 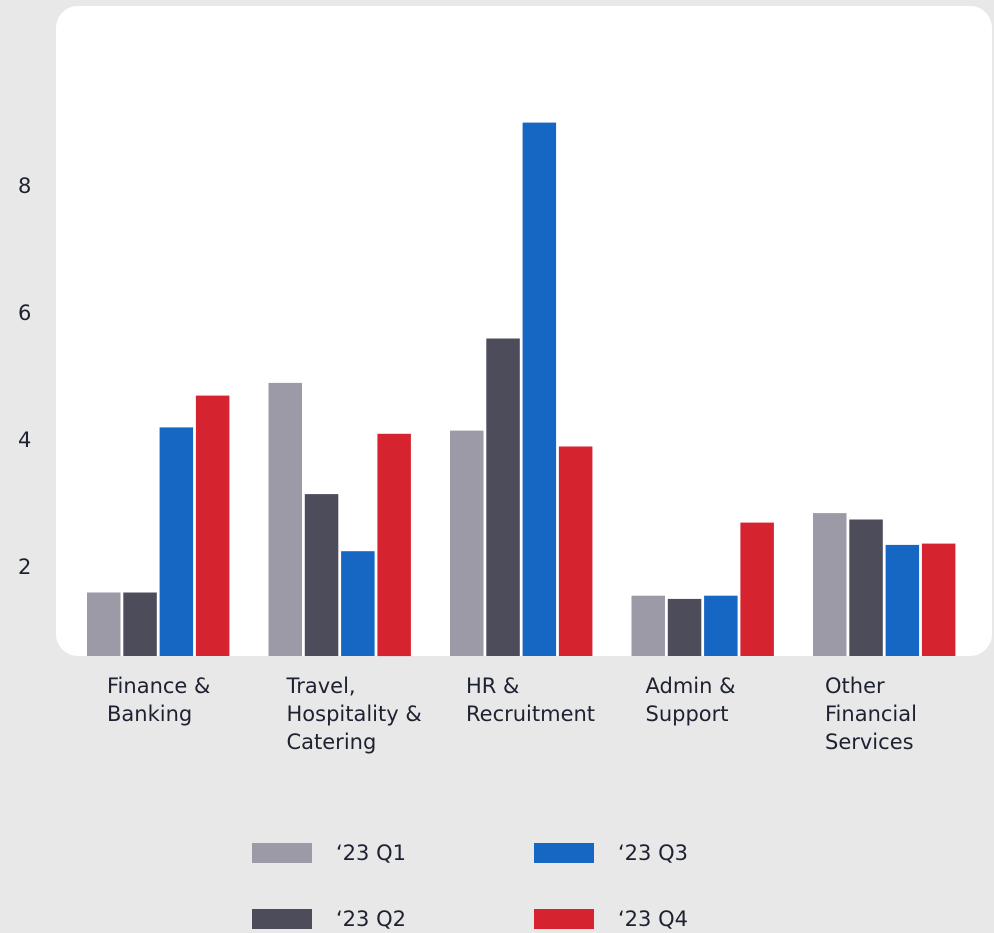 I want to click on category-label: HR & Recruitment, so click(x=553, y=700).